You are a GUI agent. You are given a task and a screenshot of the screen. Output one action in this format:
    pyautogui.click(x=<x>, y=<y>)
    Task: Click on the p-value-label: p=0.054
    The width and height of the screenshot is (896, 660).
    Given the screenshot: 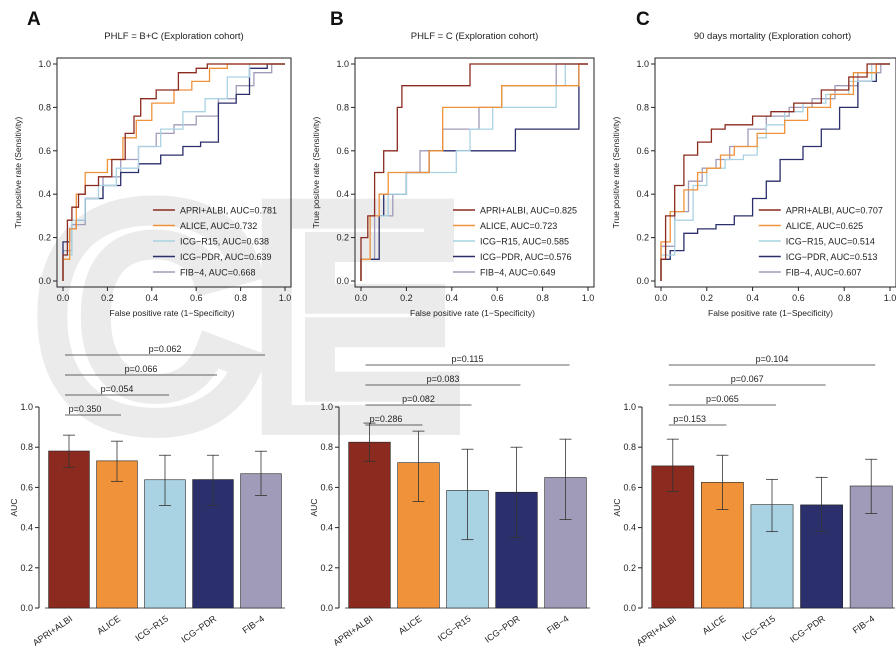 What is the action you would take?
    pyautogui.click(x=117, y=389)
    